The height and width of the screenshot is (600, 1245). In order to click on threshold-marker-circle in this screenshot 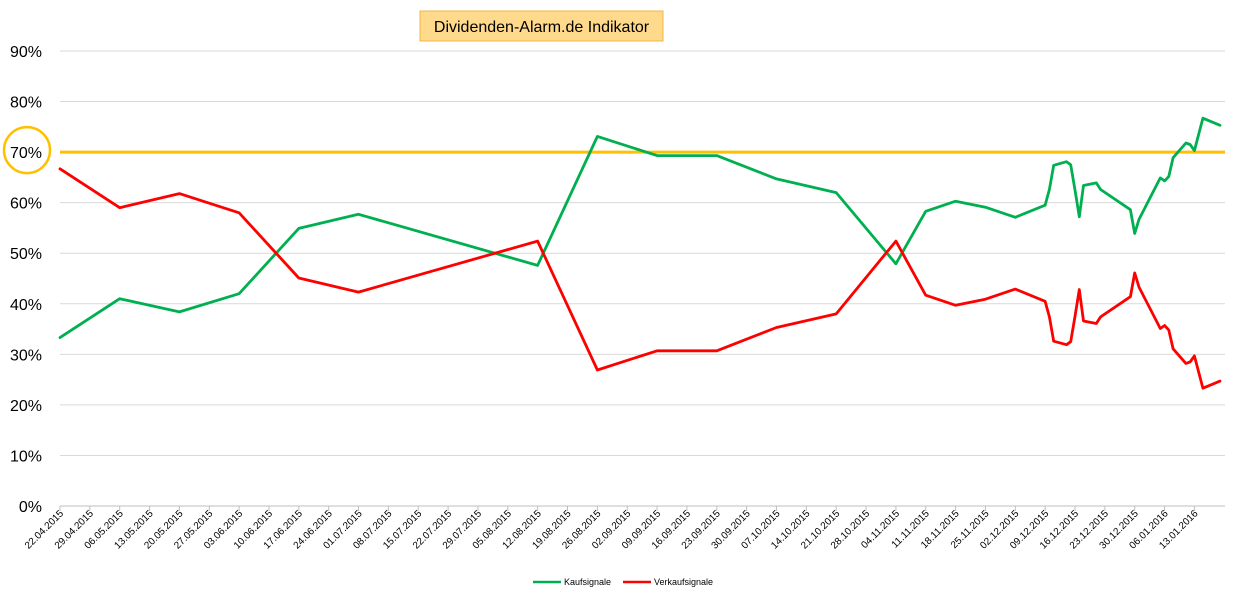, I will do `click(27, 150)`.